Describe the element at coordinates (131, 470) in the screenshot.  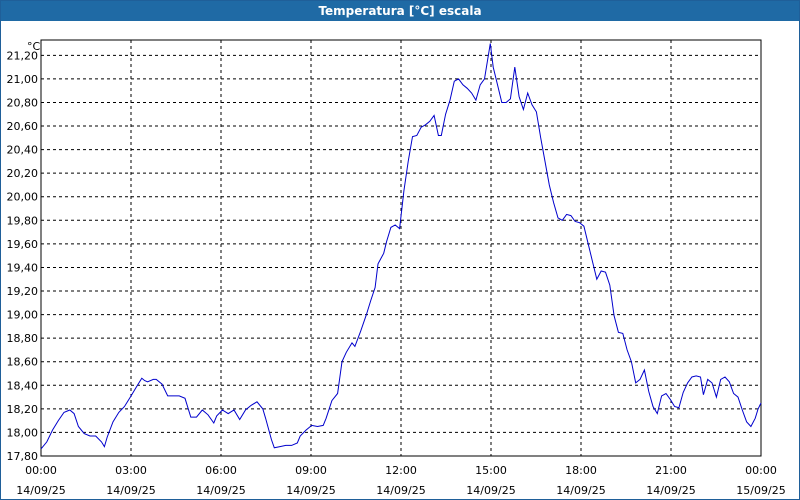
I see `x-tick-time: 03:00` at that location.